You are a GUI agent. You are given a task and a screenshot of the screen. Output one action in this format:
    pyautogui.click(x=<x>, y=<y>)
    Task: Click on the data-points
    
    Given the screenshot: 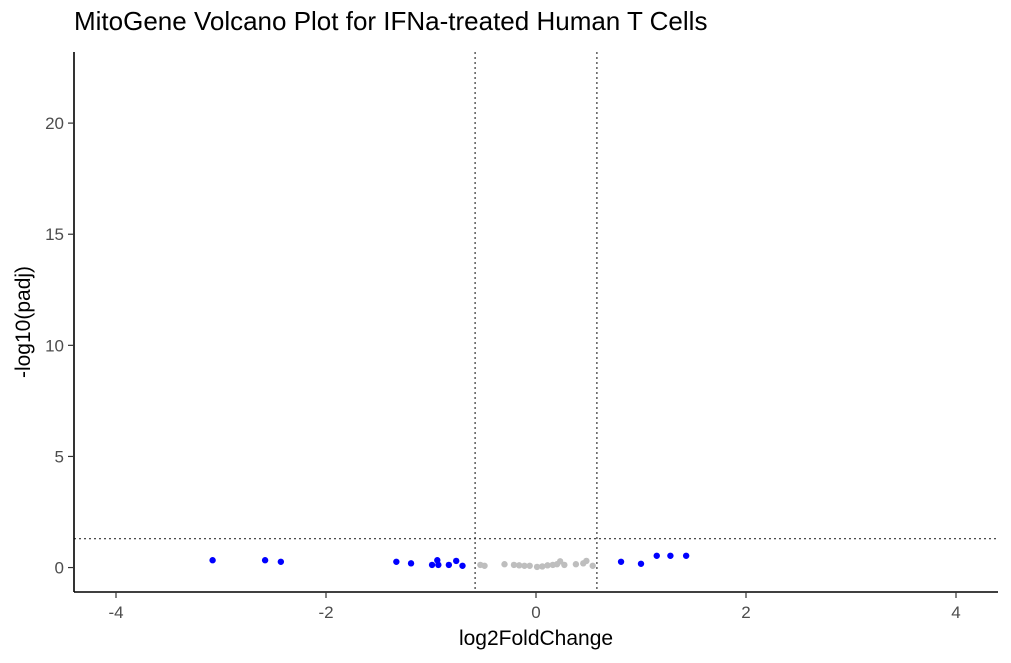 What is the action you would take?
    pyautogui.click(x=449, y=561)
    